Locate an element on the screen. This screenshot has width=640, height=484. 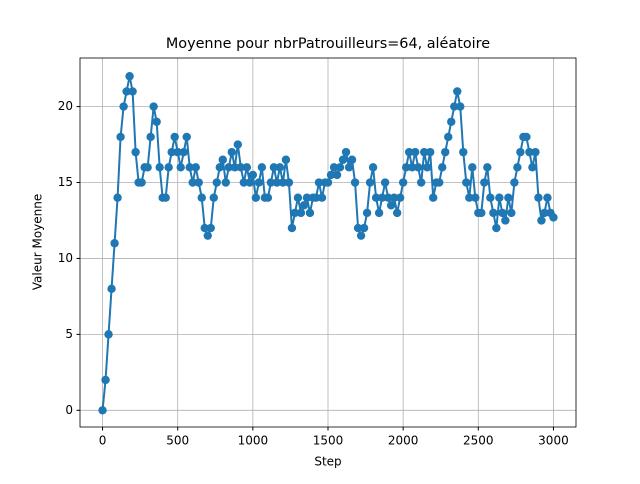
y-tick-label: 5 is located at coordinates (69, 334).